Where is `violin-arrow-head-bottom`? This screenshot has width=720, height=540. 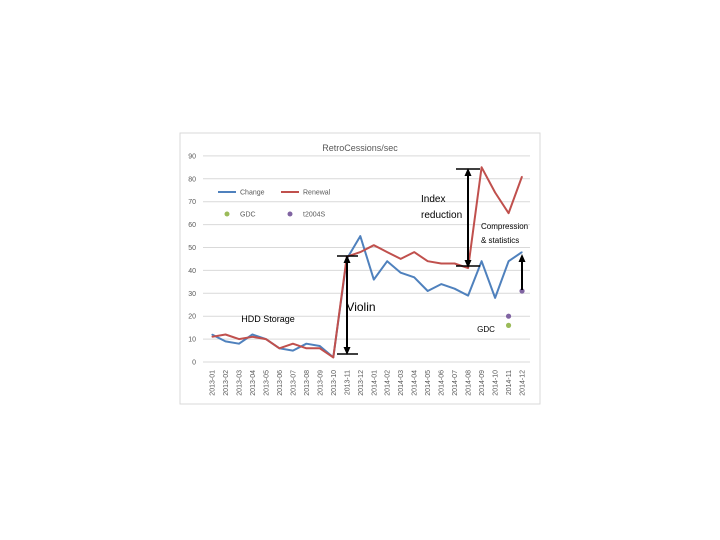 violin-arrow-head-bottom is located at coordinates (347, 351).